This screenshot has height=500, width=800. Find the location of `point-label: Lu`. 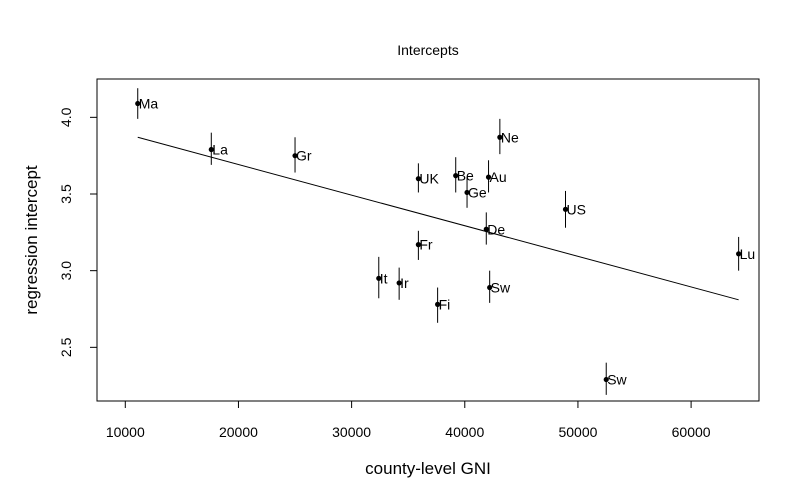

point-label: Lu is located at coordinates (748, 254).